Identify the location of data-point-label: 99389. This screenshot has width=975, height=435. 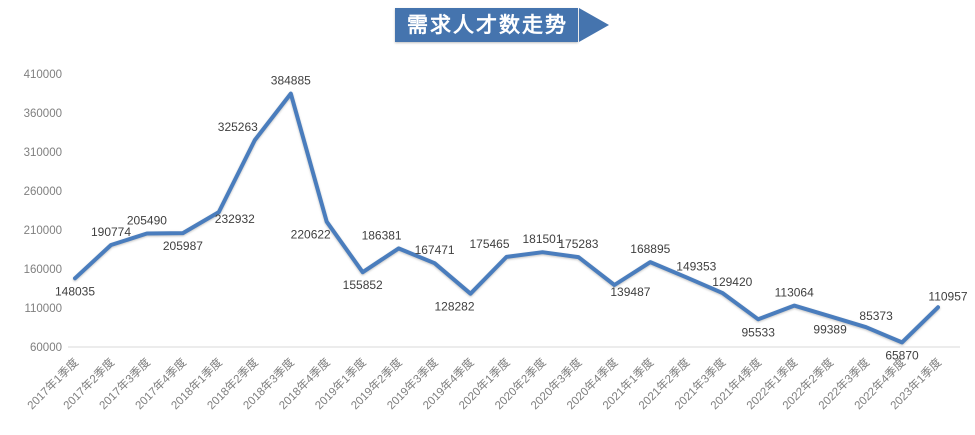
(830, 329).